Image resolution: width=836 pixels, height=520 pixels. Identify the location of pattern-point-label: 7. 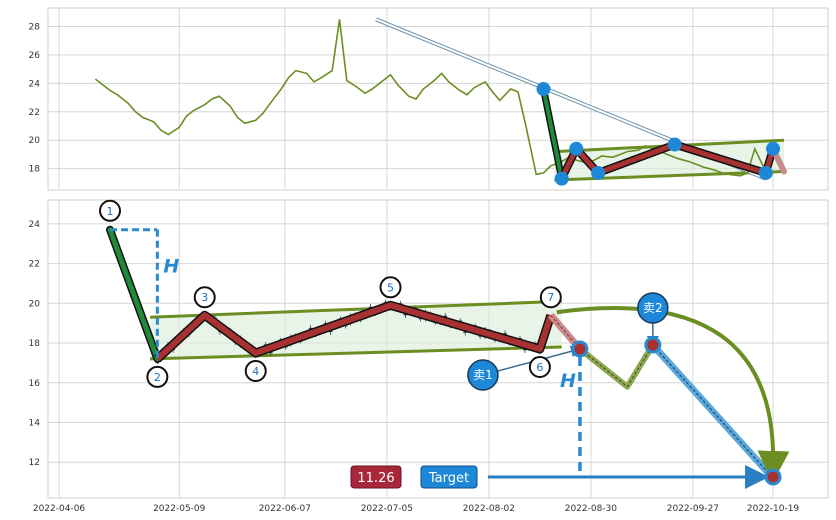
(550, 297).